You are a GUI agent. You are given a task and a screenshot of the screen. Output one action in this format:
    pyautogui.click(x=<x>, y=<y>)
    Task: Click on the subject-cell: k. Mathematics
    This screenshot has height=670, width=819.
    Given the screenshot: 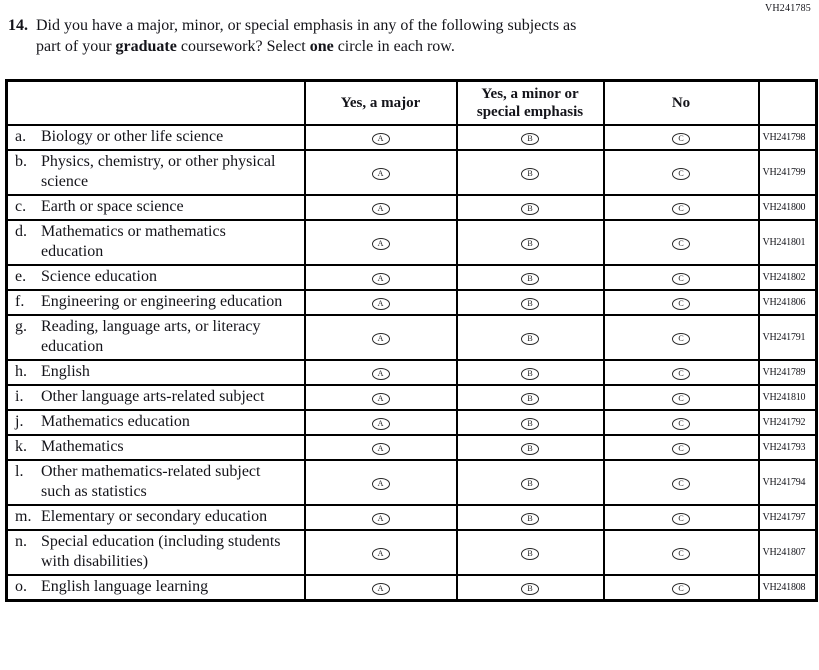 What is the action you would take?
    pyautogui.click(x=155, y=447)
    